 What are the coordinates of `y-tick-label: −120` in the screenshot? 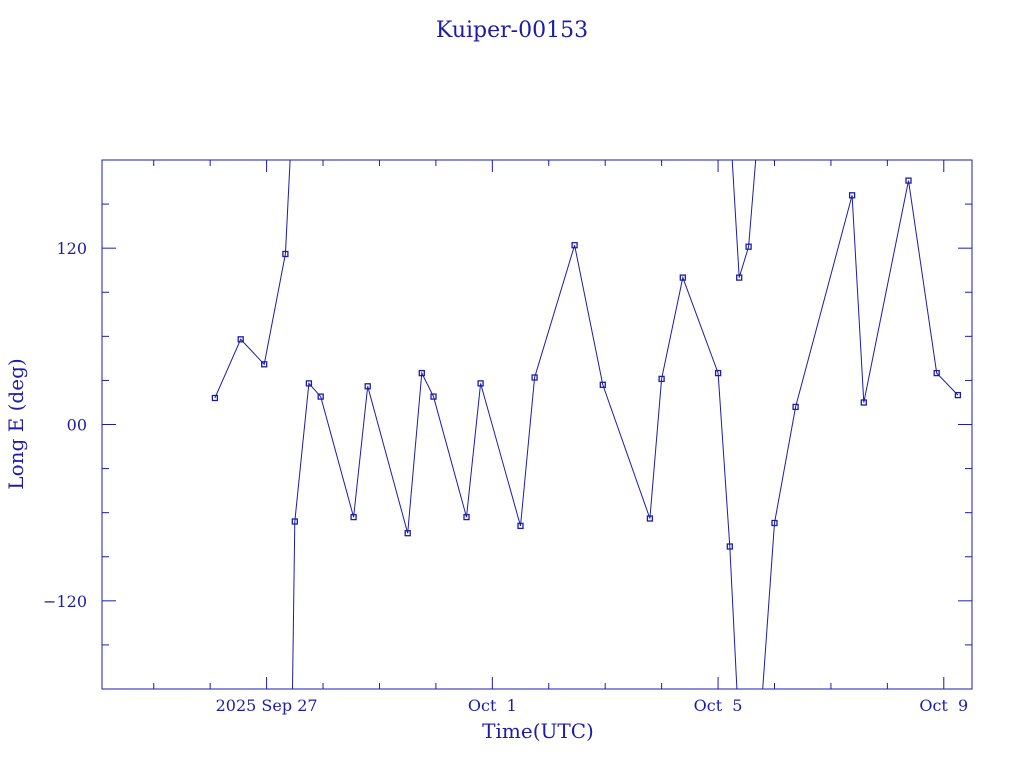 It's located at (65, 601).